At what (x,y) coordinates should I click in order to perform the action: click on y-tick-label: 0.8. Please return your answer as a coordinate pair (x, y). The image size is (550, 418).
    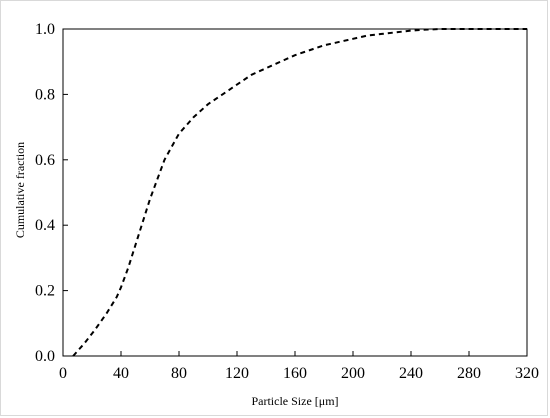
    Looking at the image, I should click on (45, 94).